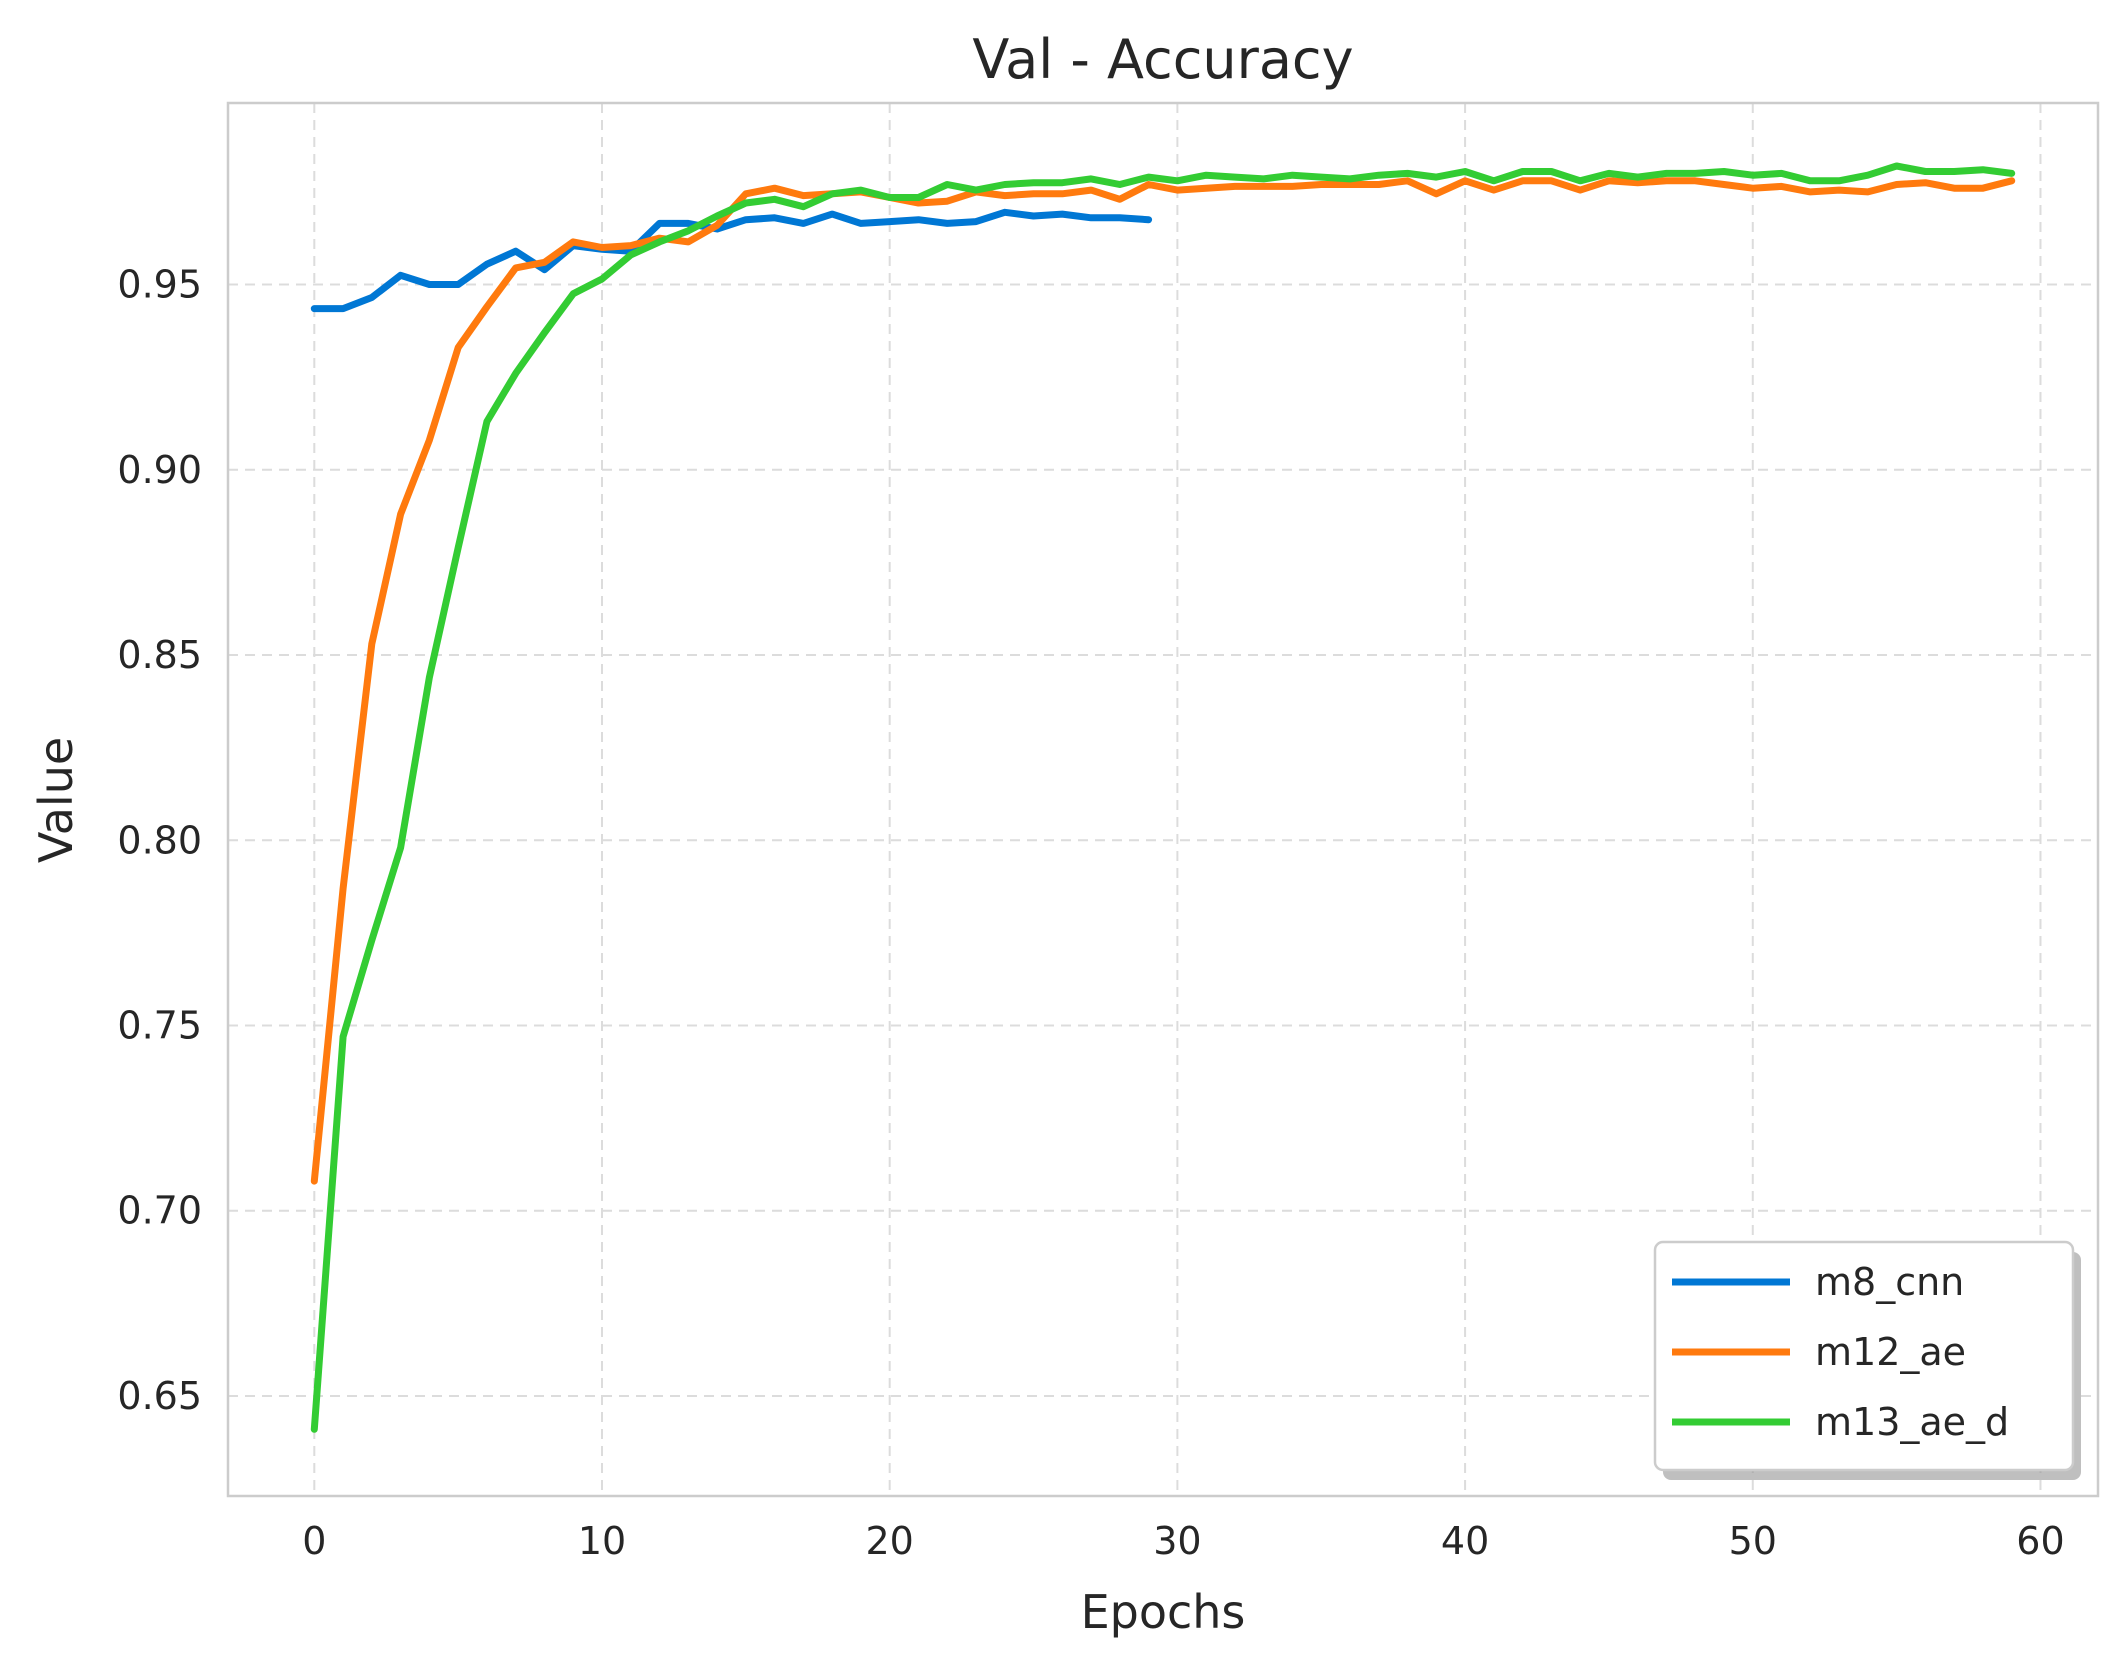  What do you see at coordinates (1912, 1422) in the screenshot?
I see `legend-label-m13_ae_d: m13_ae_d` at bounding box center [1912, 1422].